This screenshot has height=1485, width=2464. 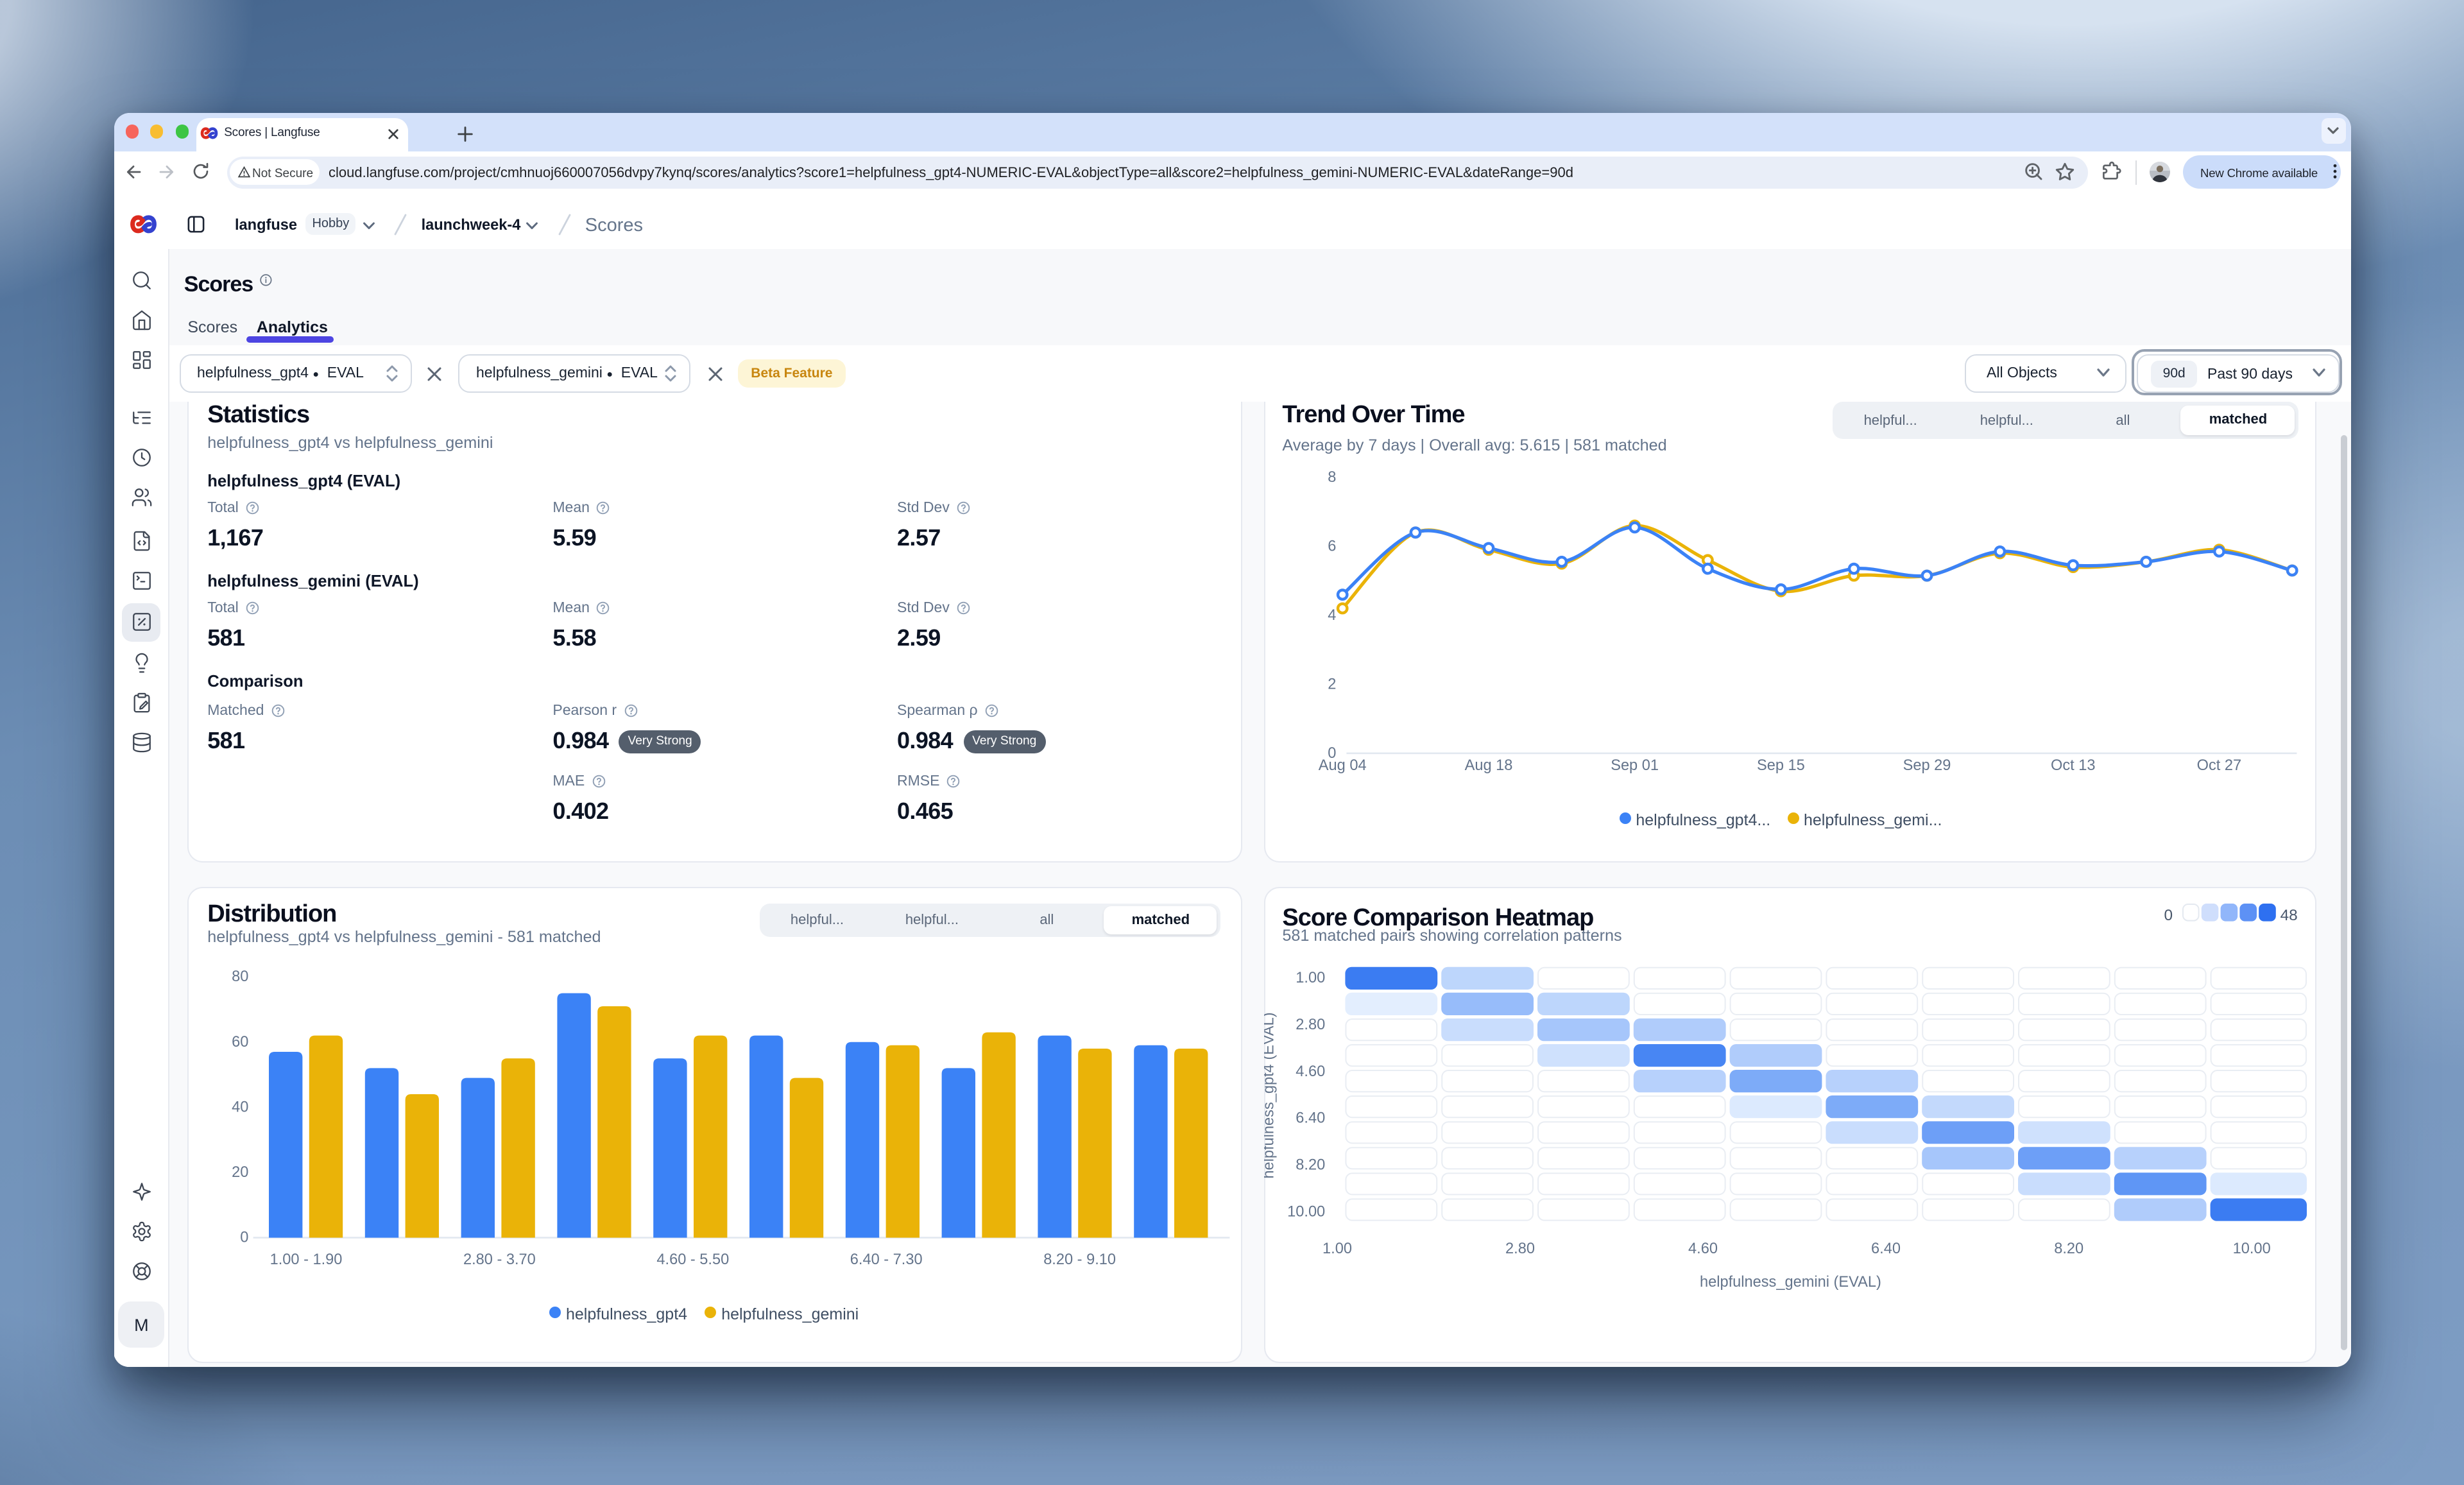 I want to click on svg-text: 4, so click(x=1332, y=614).